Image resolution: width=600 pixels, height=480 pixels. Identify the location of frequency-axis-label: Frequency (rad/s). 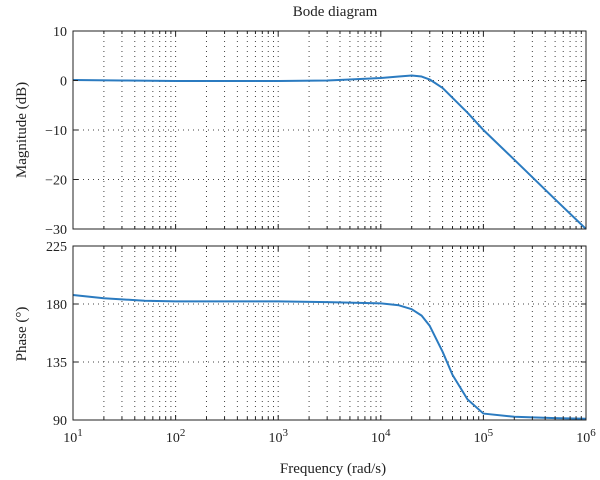
(333, 469).